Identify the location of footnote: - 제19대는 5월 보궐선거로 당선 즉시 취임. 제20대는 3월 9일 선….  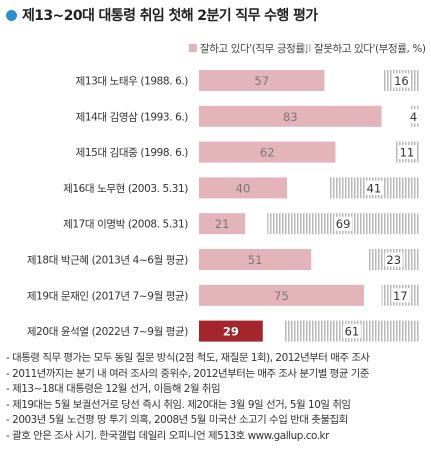
(178, 404).